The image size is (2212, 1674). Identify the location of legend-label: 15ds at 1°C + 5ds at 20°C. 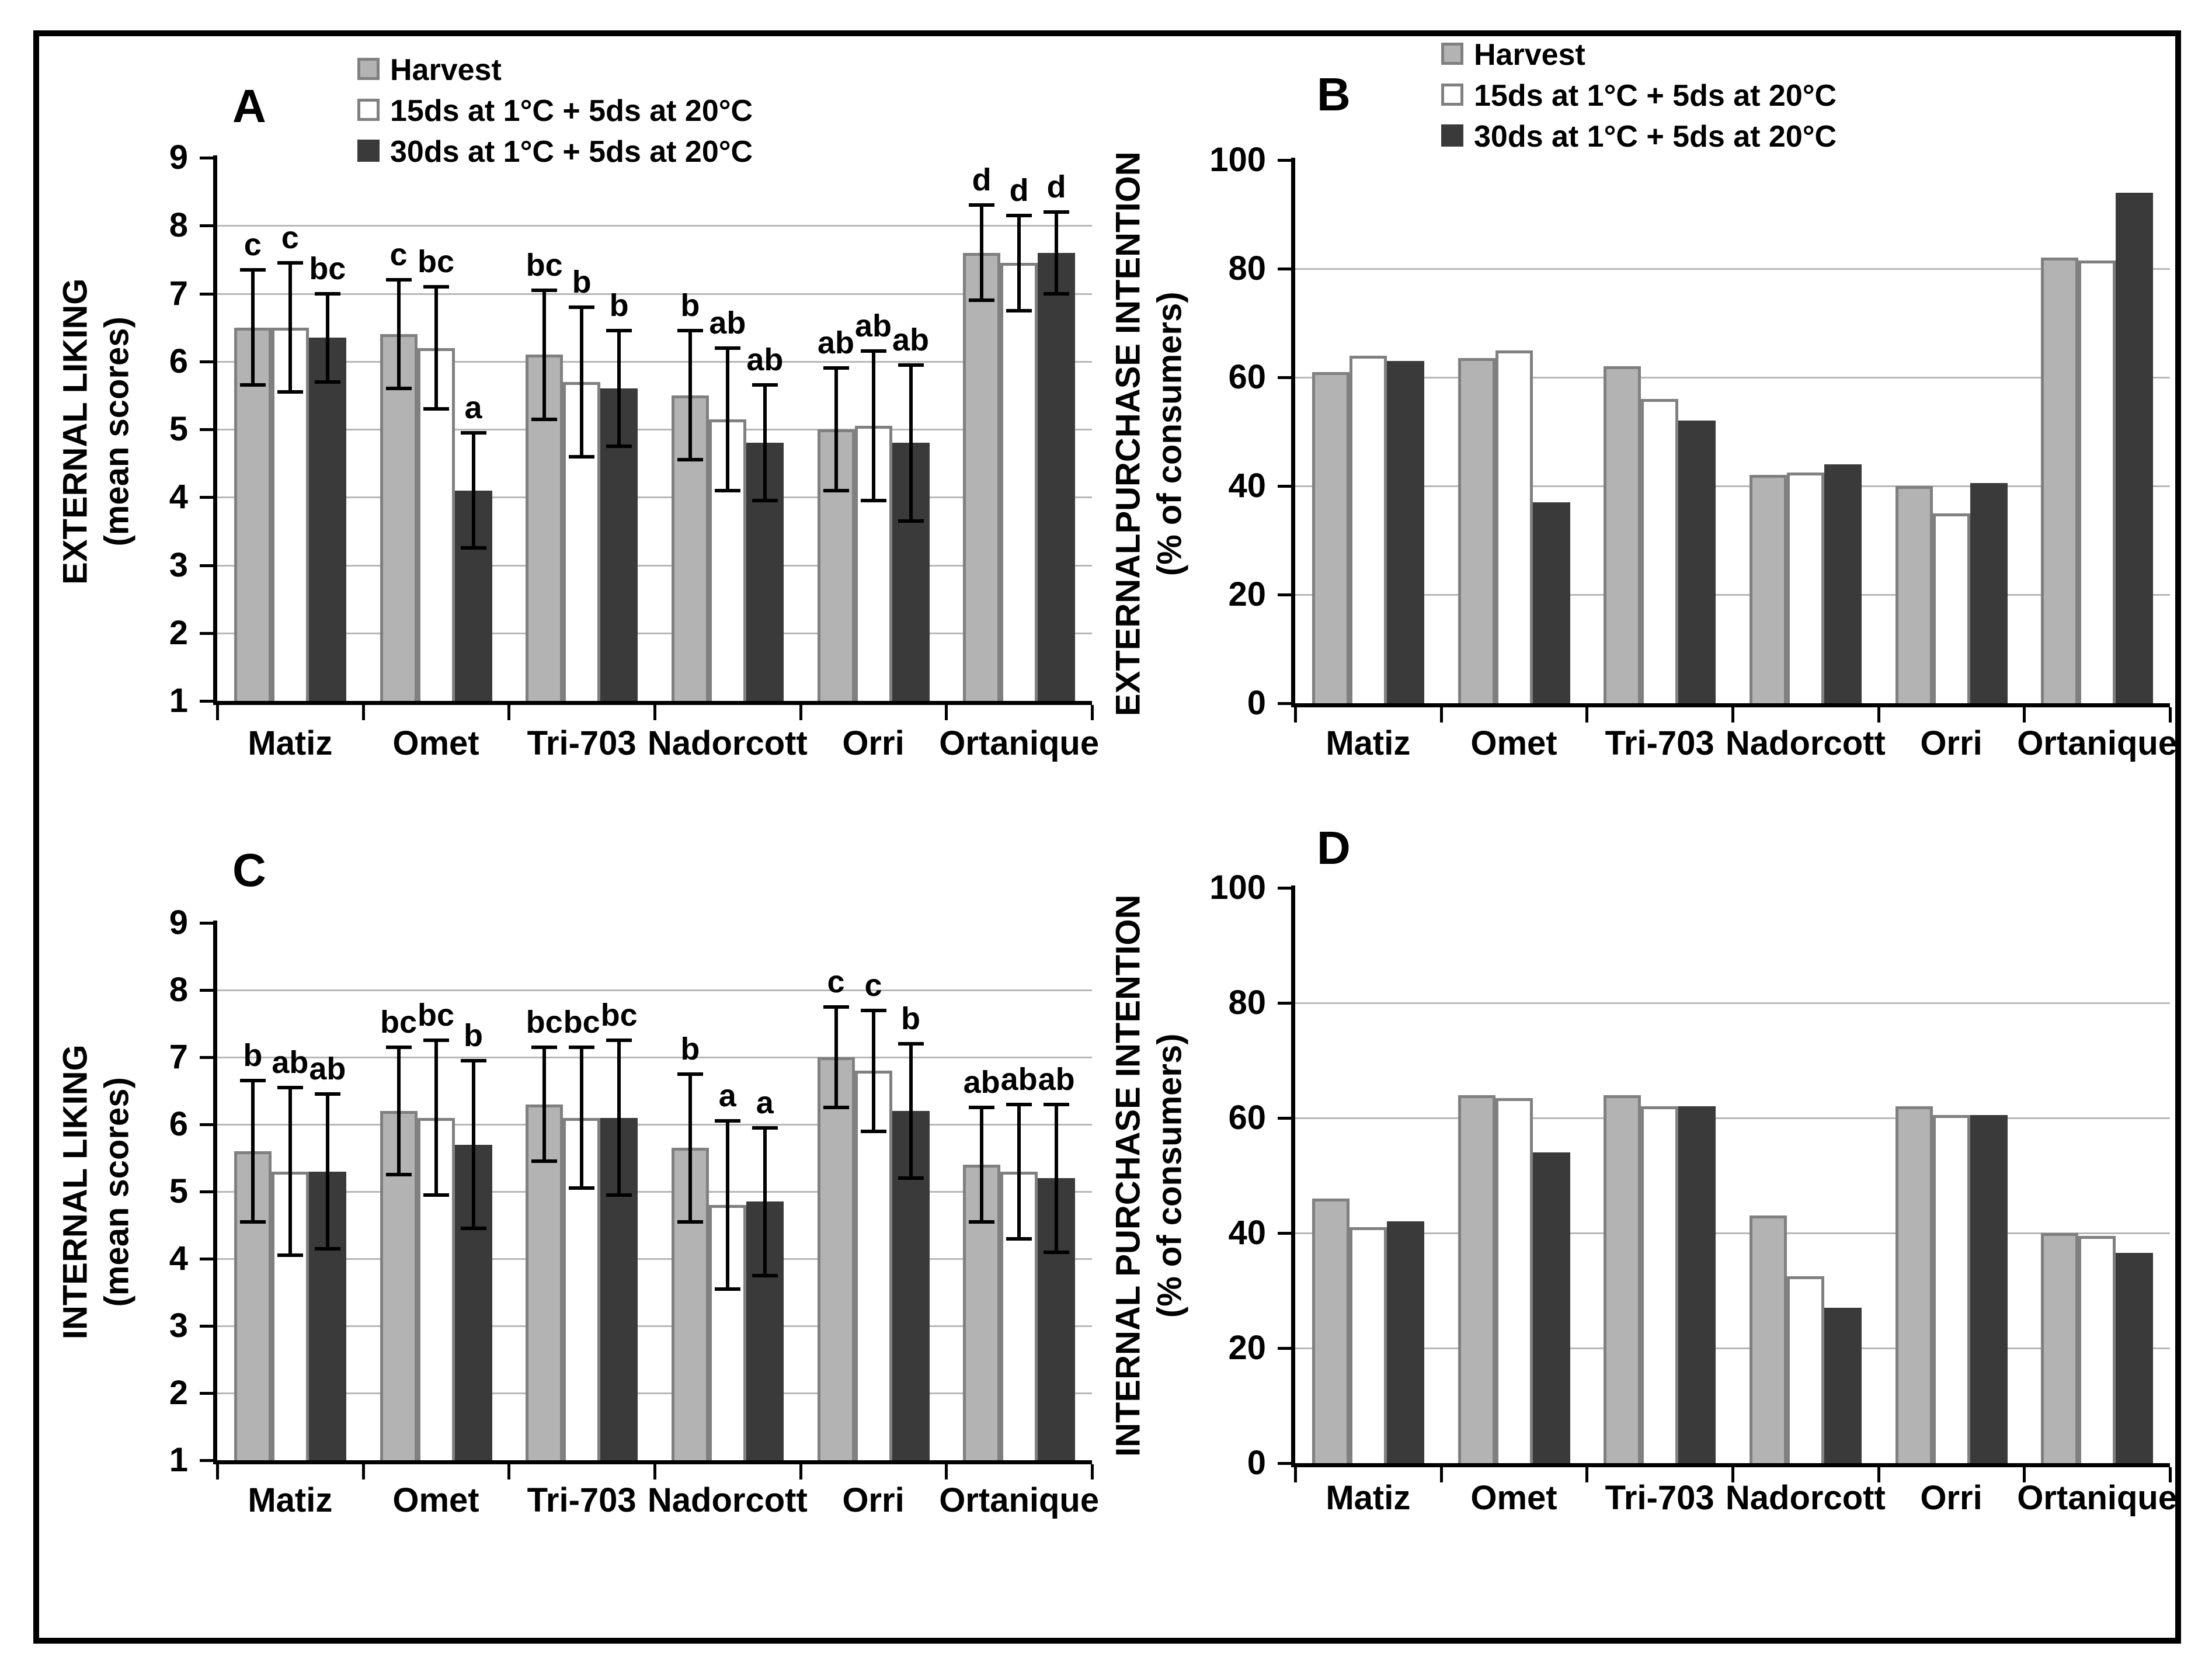
(1655, 96).